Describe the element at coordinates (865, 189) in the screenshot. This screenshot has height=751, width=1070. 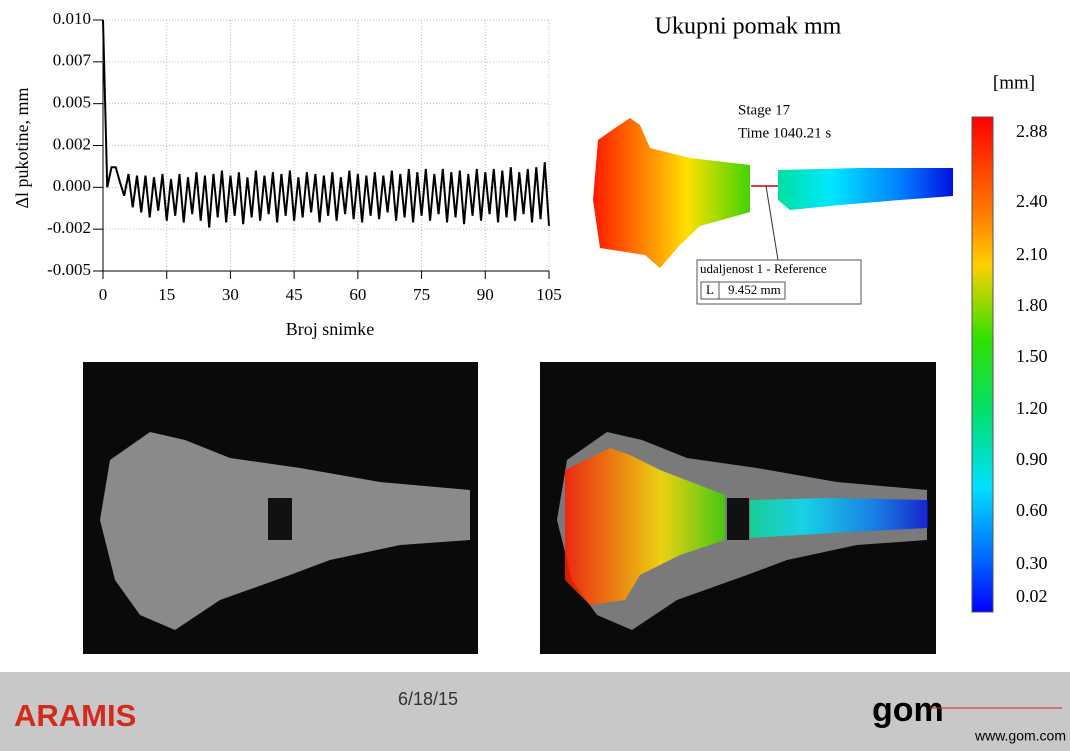
I see `contour-right` at that location.